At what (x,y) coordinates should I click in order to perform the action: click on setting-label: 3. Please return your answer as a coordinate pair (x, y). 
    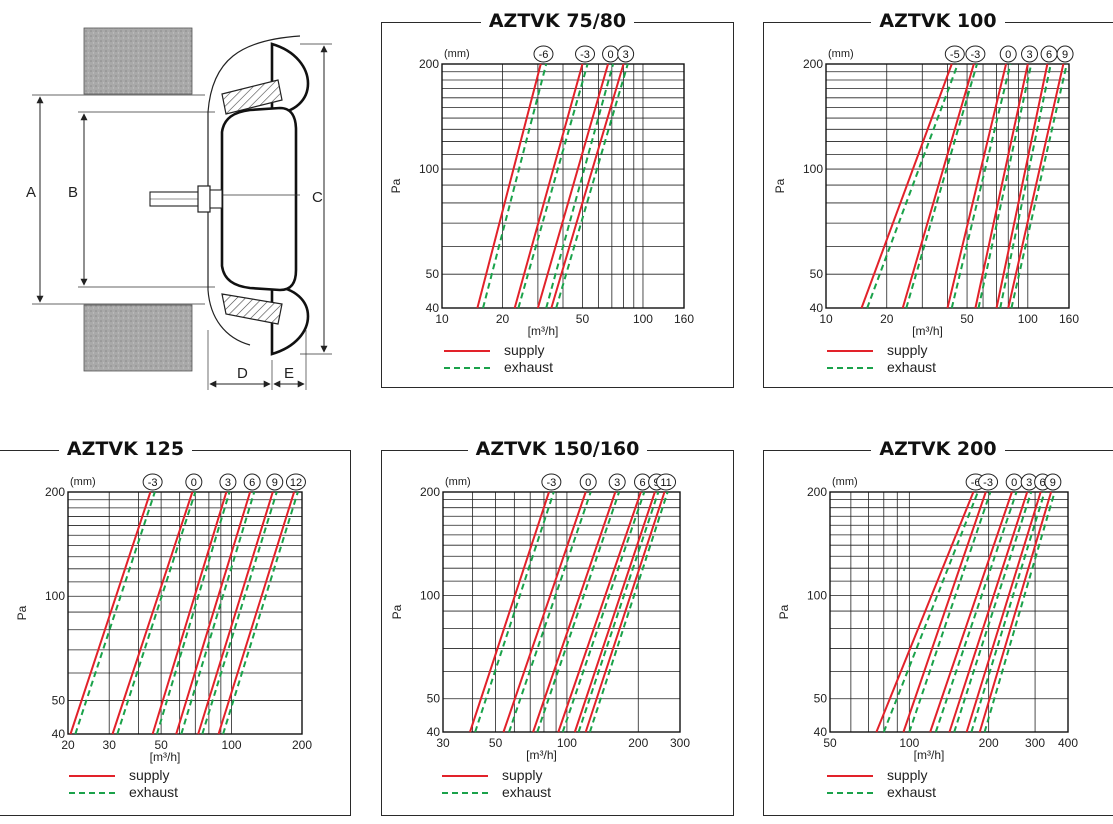
    Looking at the image, I should click on (1029, 483).